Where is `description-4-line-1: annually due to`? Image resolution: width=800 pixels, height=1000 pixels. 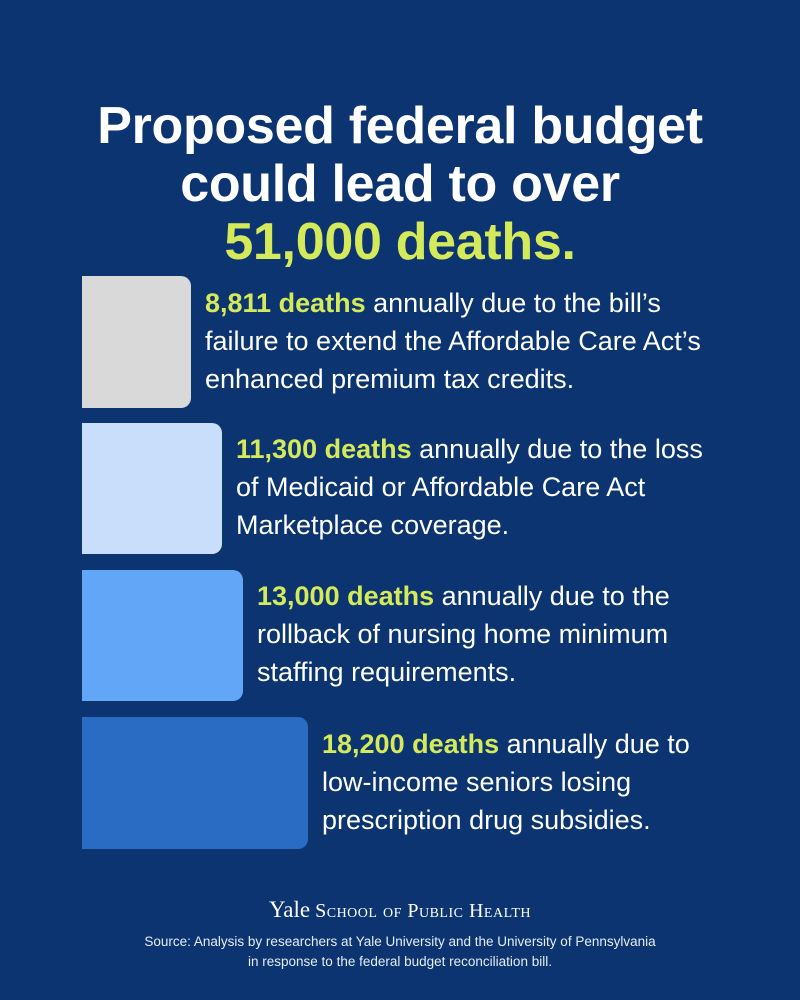
description-4-line-1: annually due to is located at coordinates (598, 744).